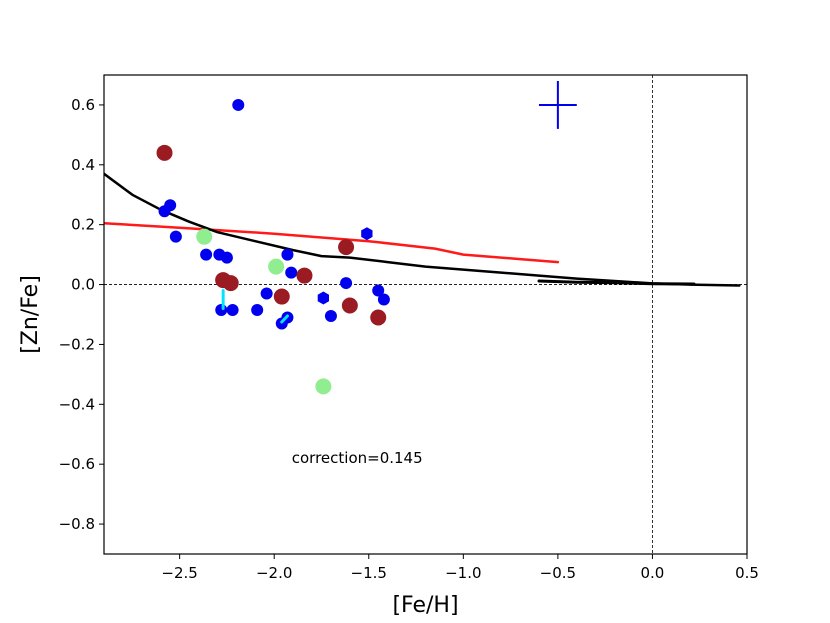 This screenshot has width=830, height=623. Describe the element at coordinates (77, 464) in the screenshot. I see `y-tick-label: −0.6` at that location.